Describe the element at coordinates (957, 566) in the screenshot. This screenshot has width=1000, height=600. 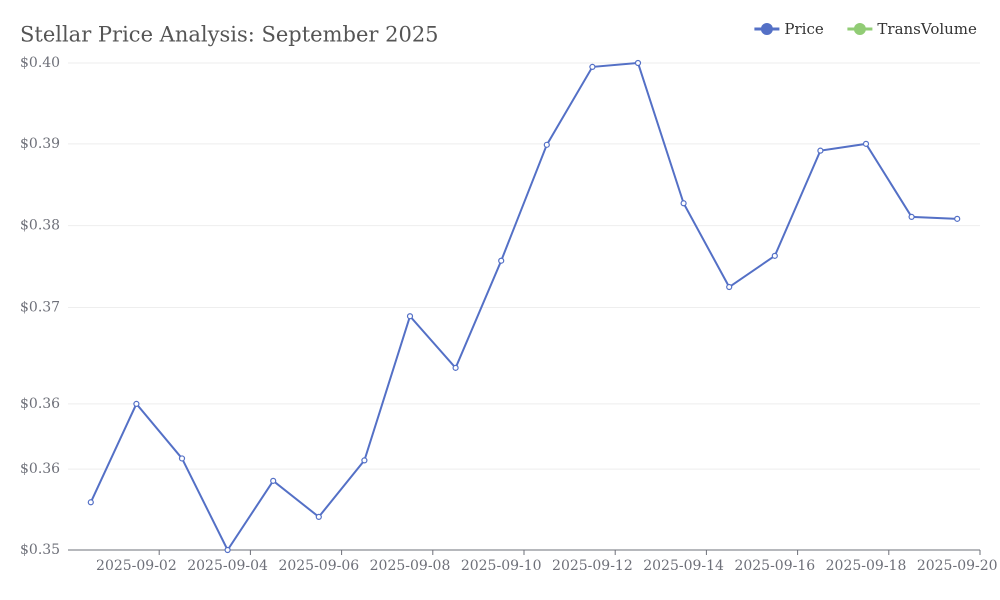
I see `x-tick-label: 2025-09-20` at that location.